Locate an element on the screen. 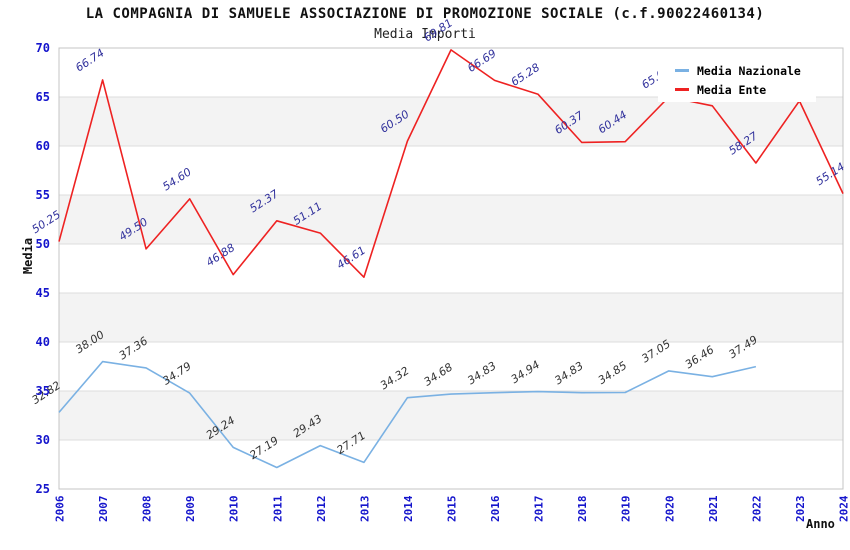 The height and width of the screenshot is (550, 850). data-label: 55.14 is located at coordinates (830, 174).